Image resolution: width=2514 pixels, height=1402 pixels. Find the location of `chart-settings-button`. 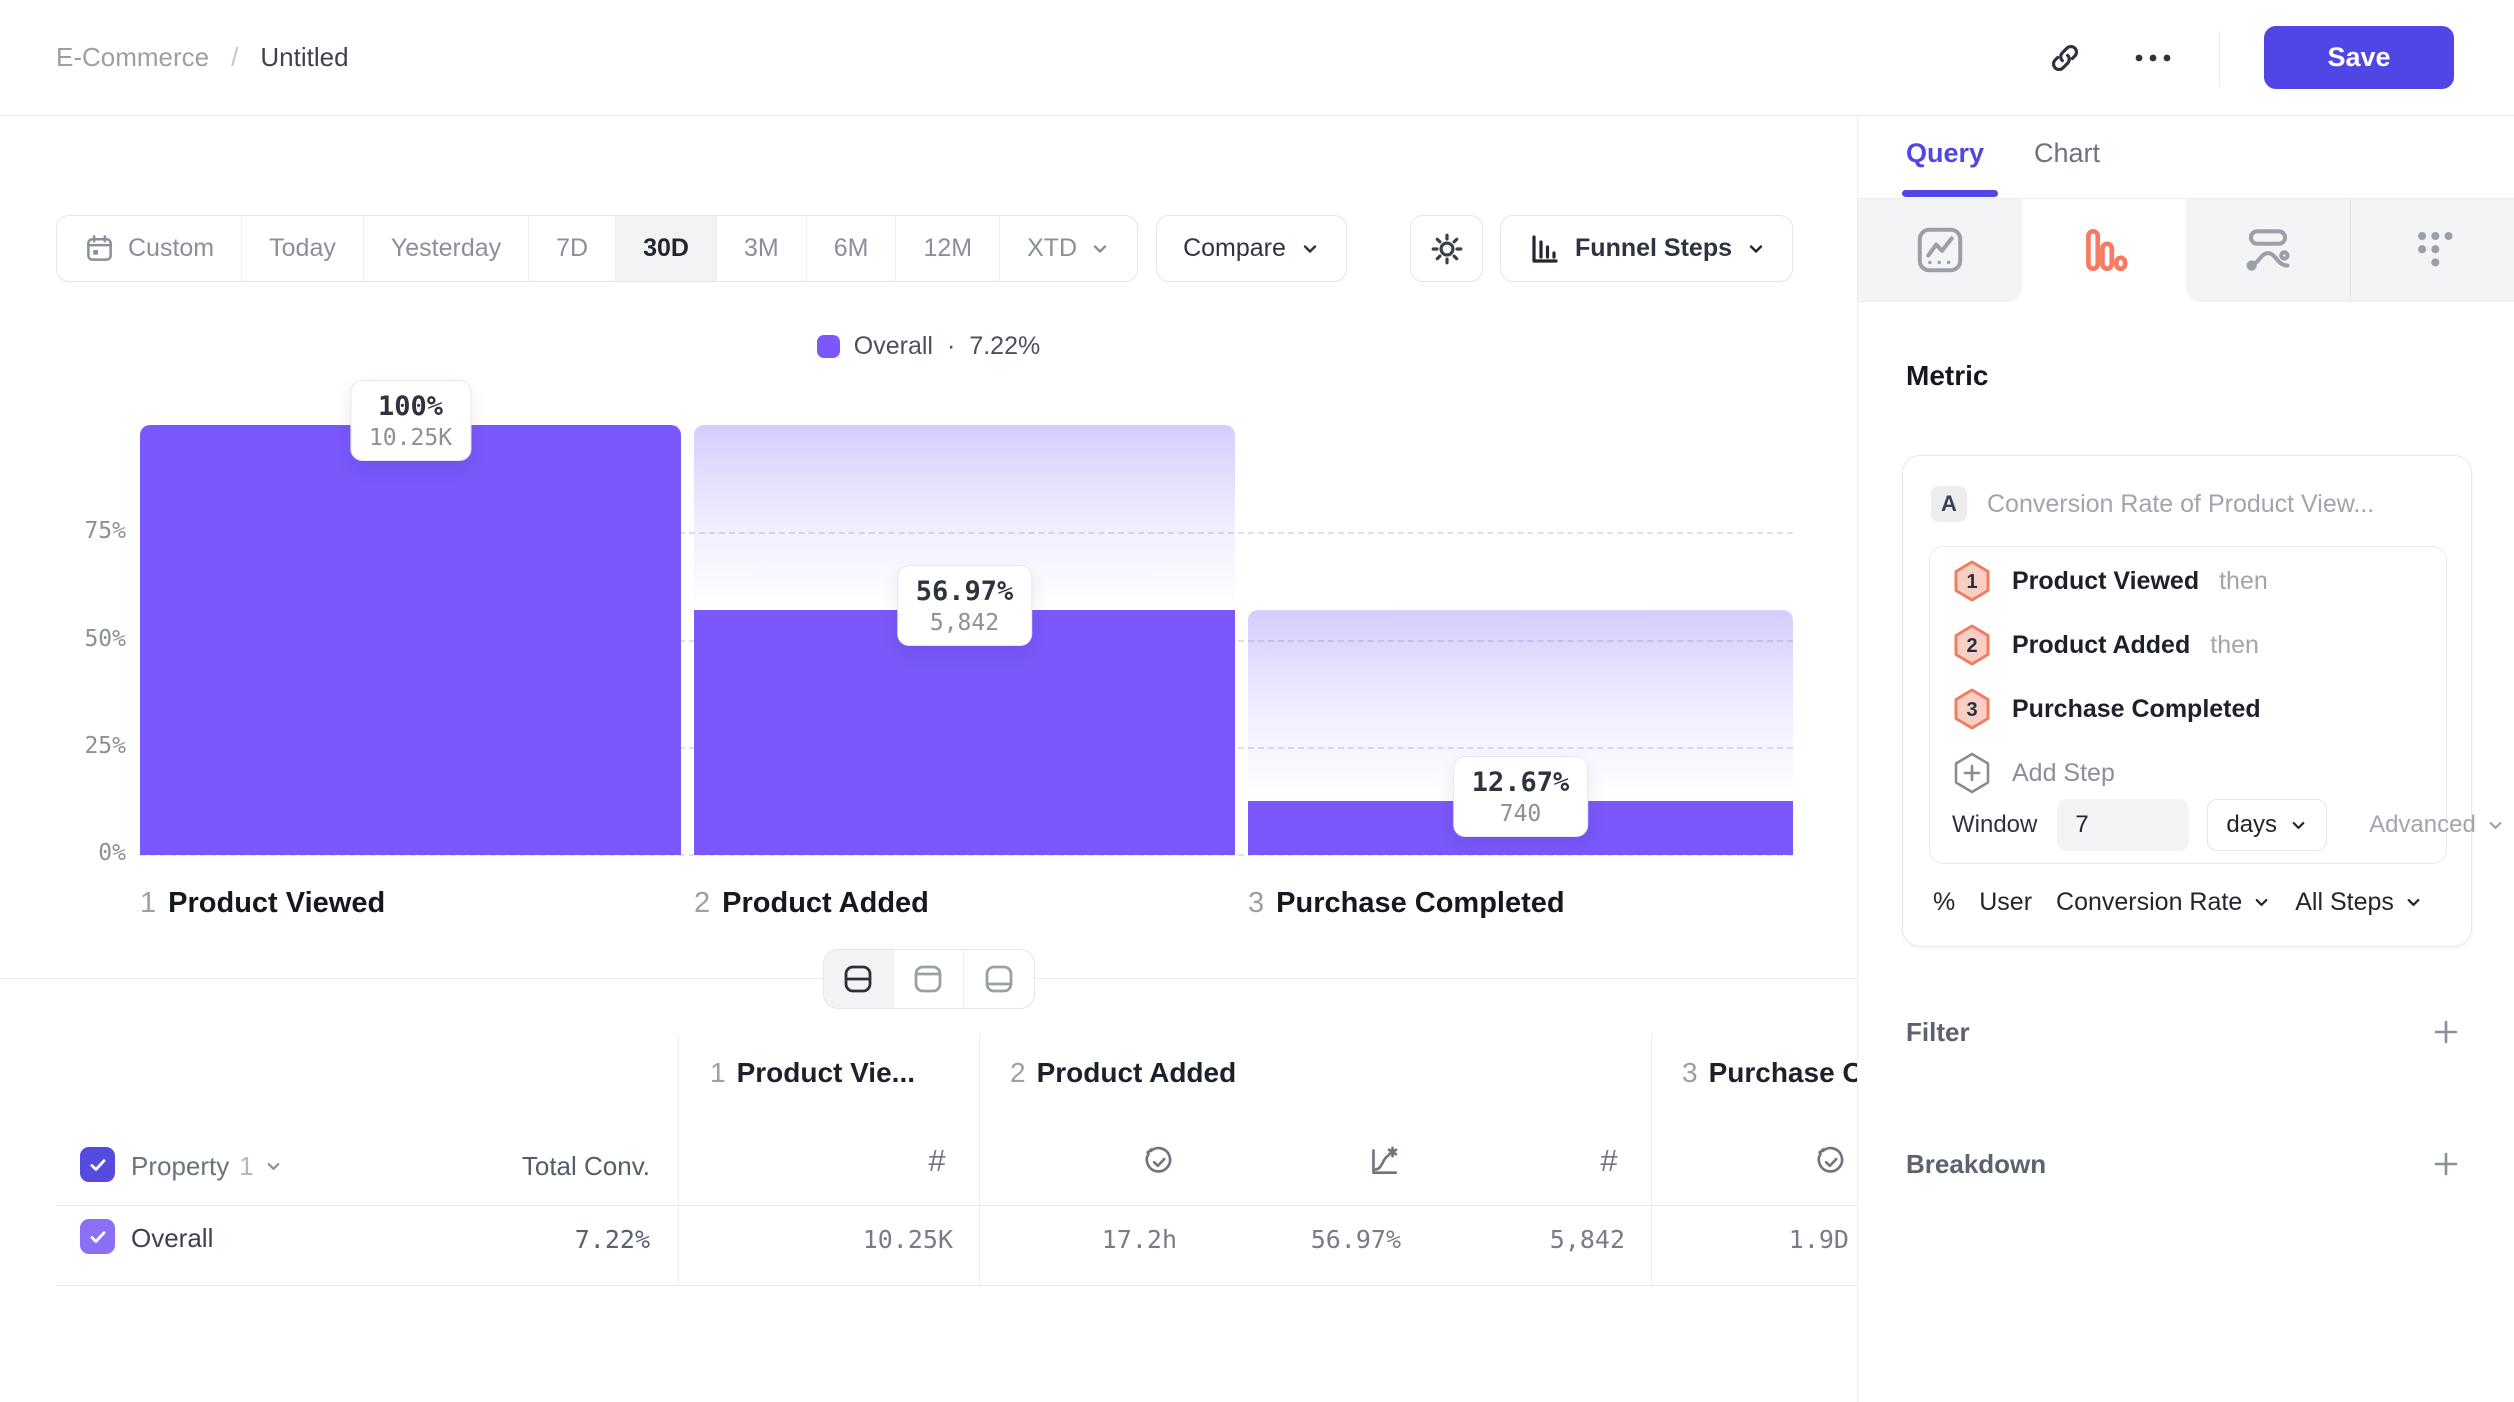

chart-settings-button is located at coordinates (1447, 248).